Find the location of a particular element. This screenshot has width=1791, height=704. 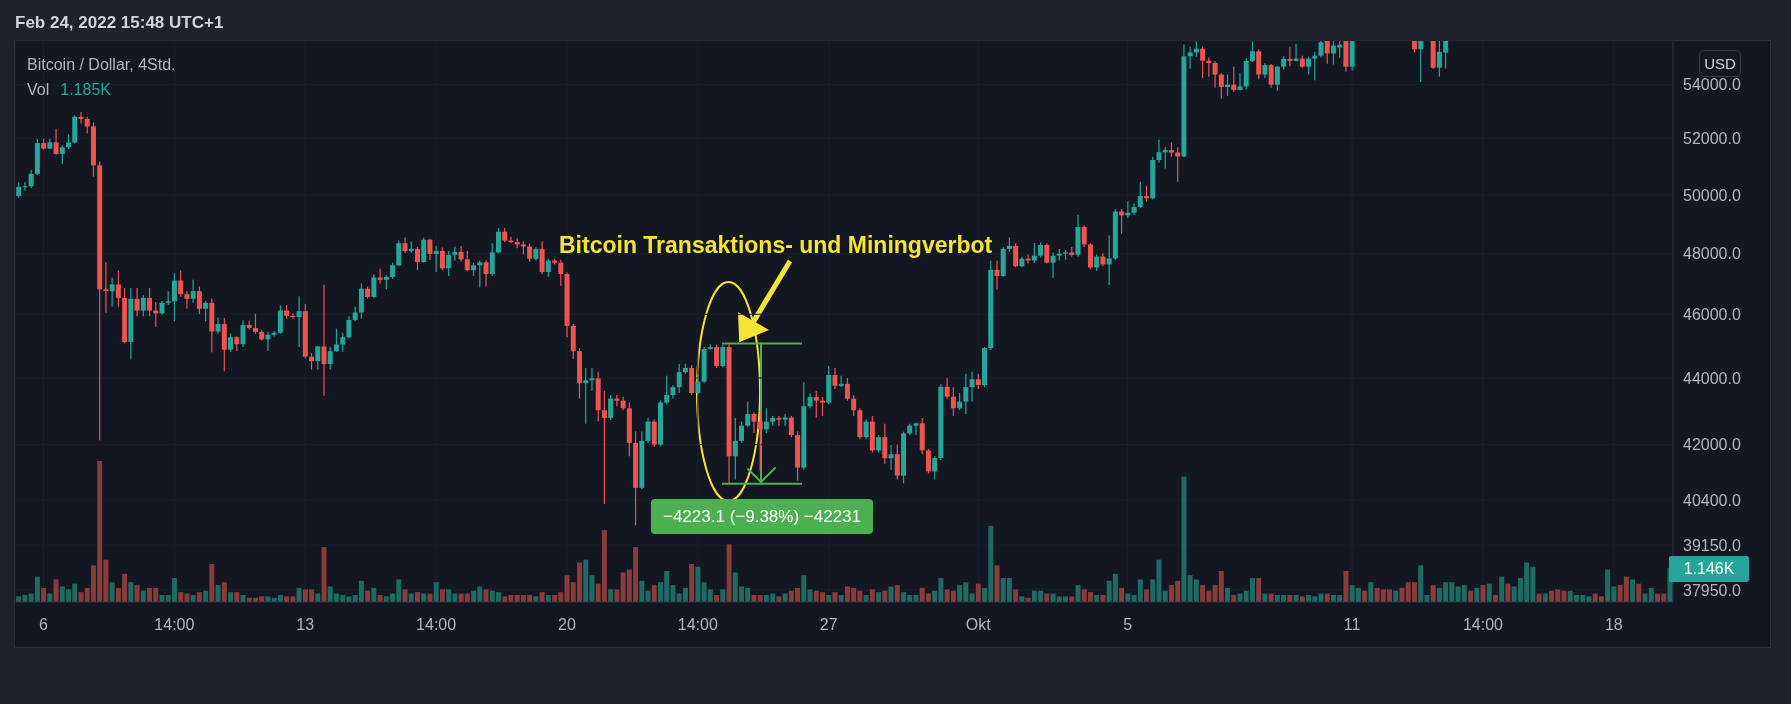

x-tick-label: 13 is located at coordinates (305, 625).